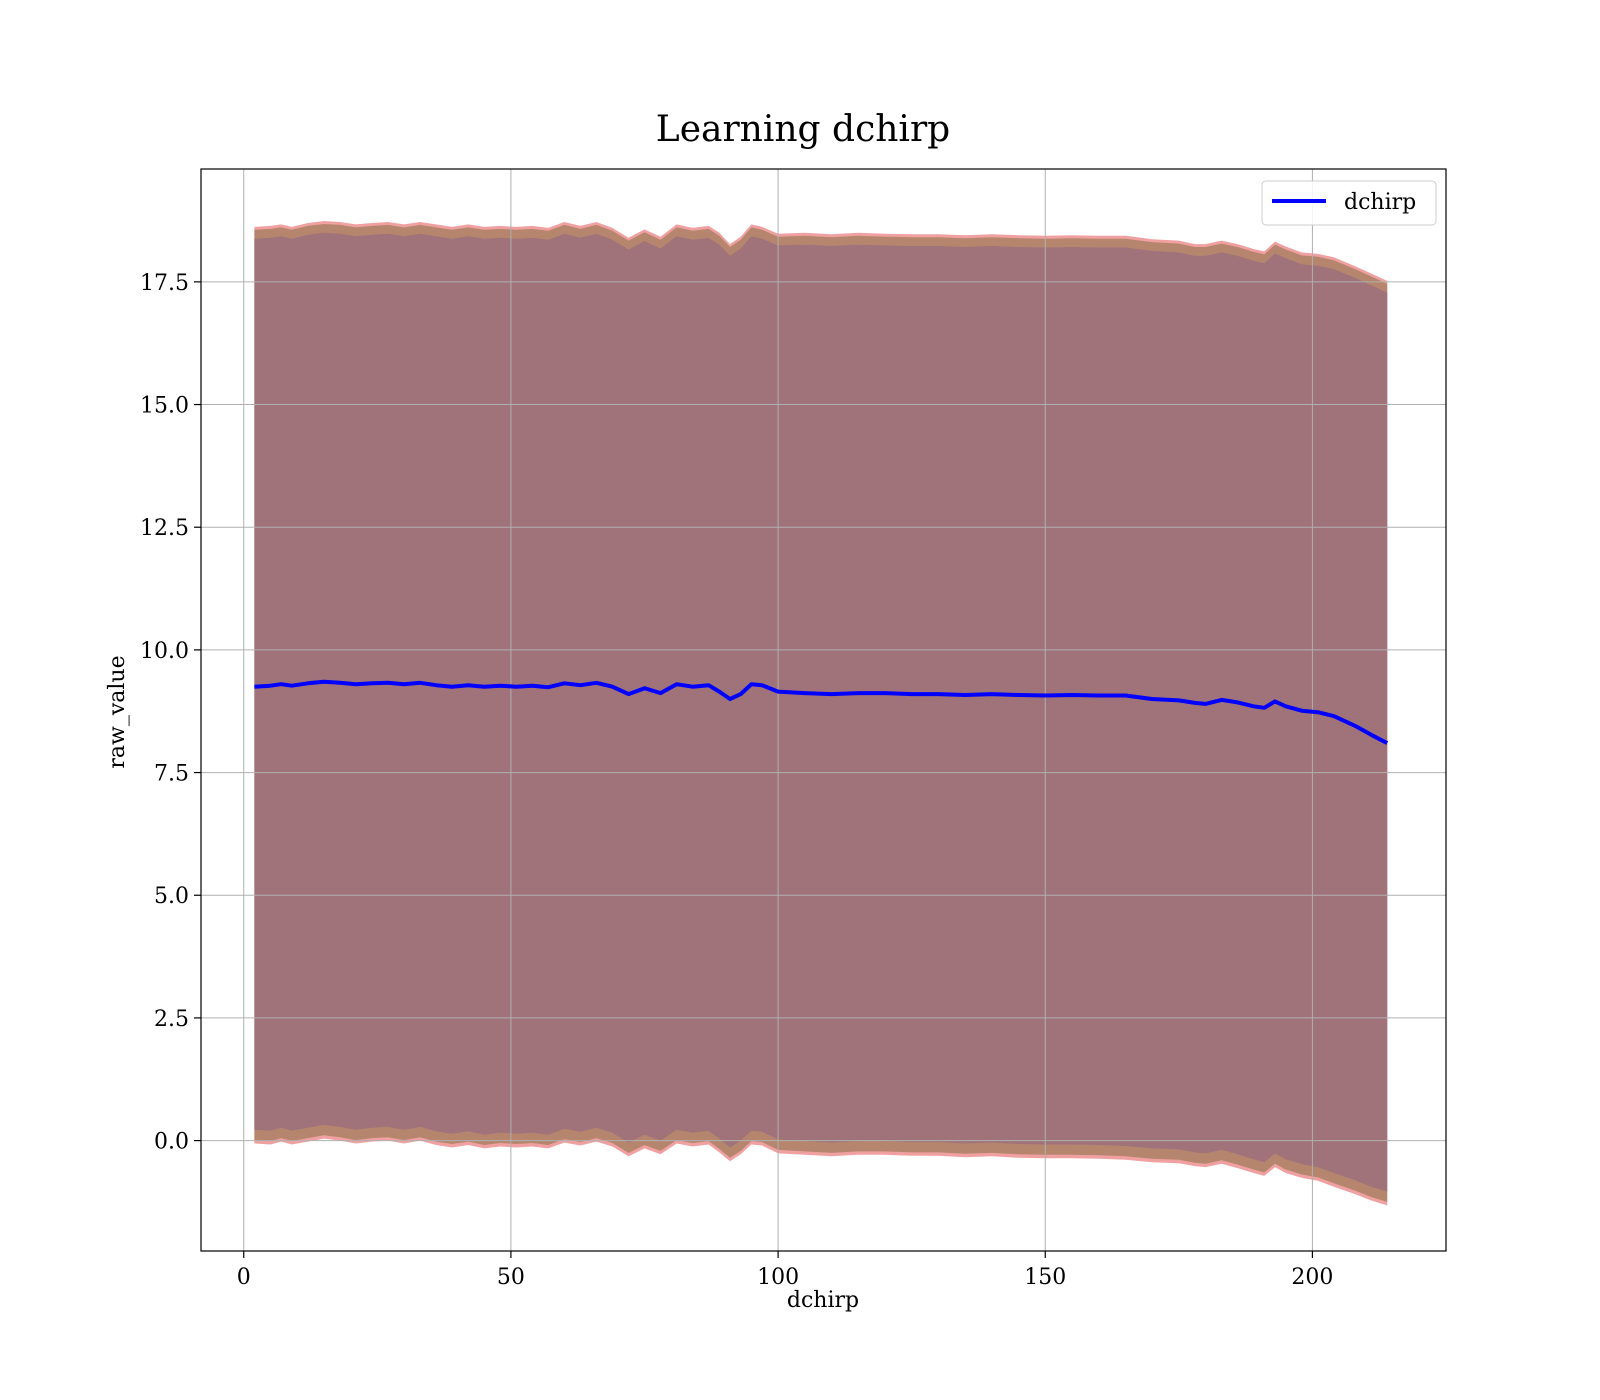 The image size is (1600, 1400). I want to click on y-tick-label: 5.0, so click(171, 896).